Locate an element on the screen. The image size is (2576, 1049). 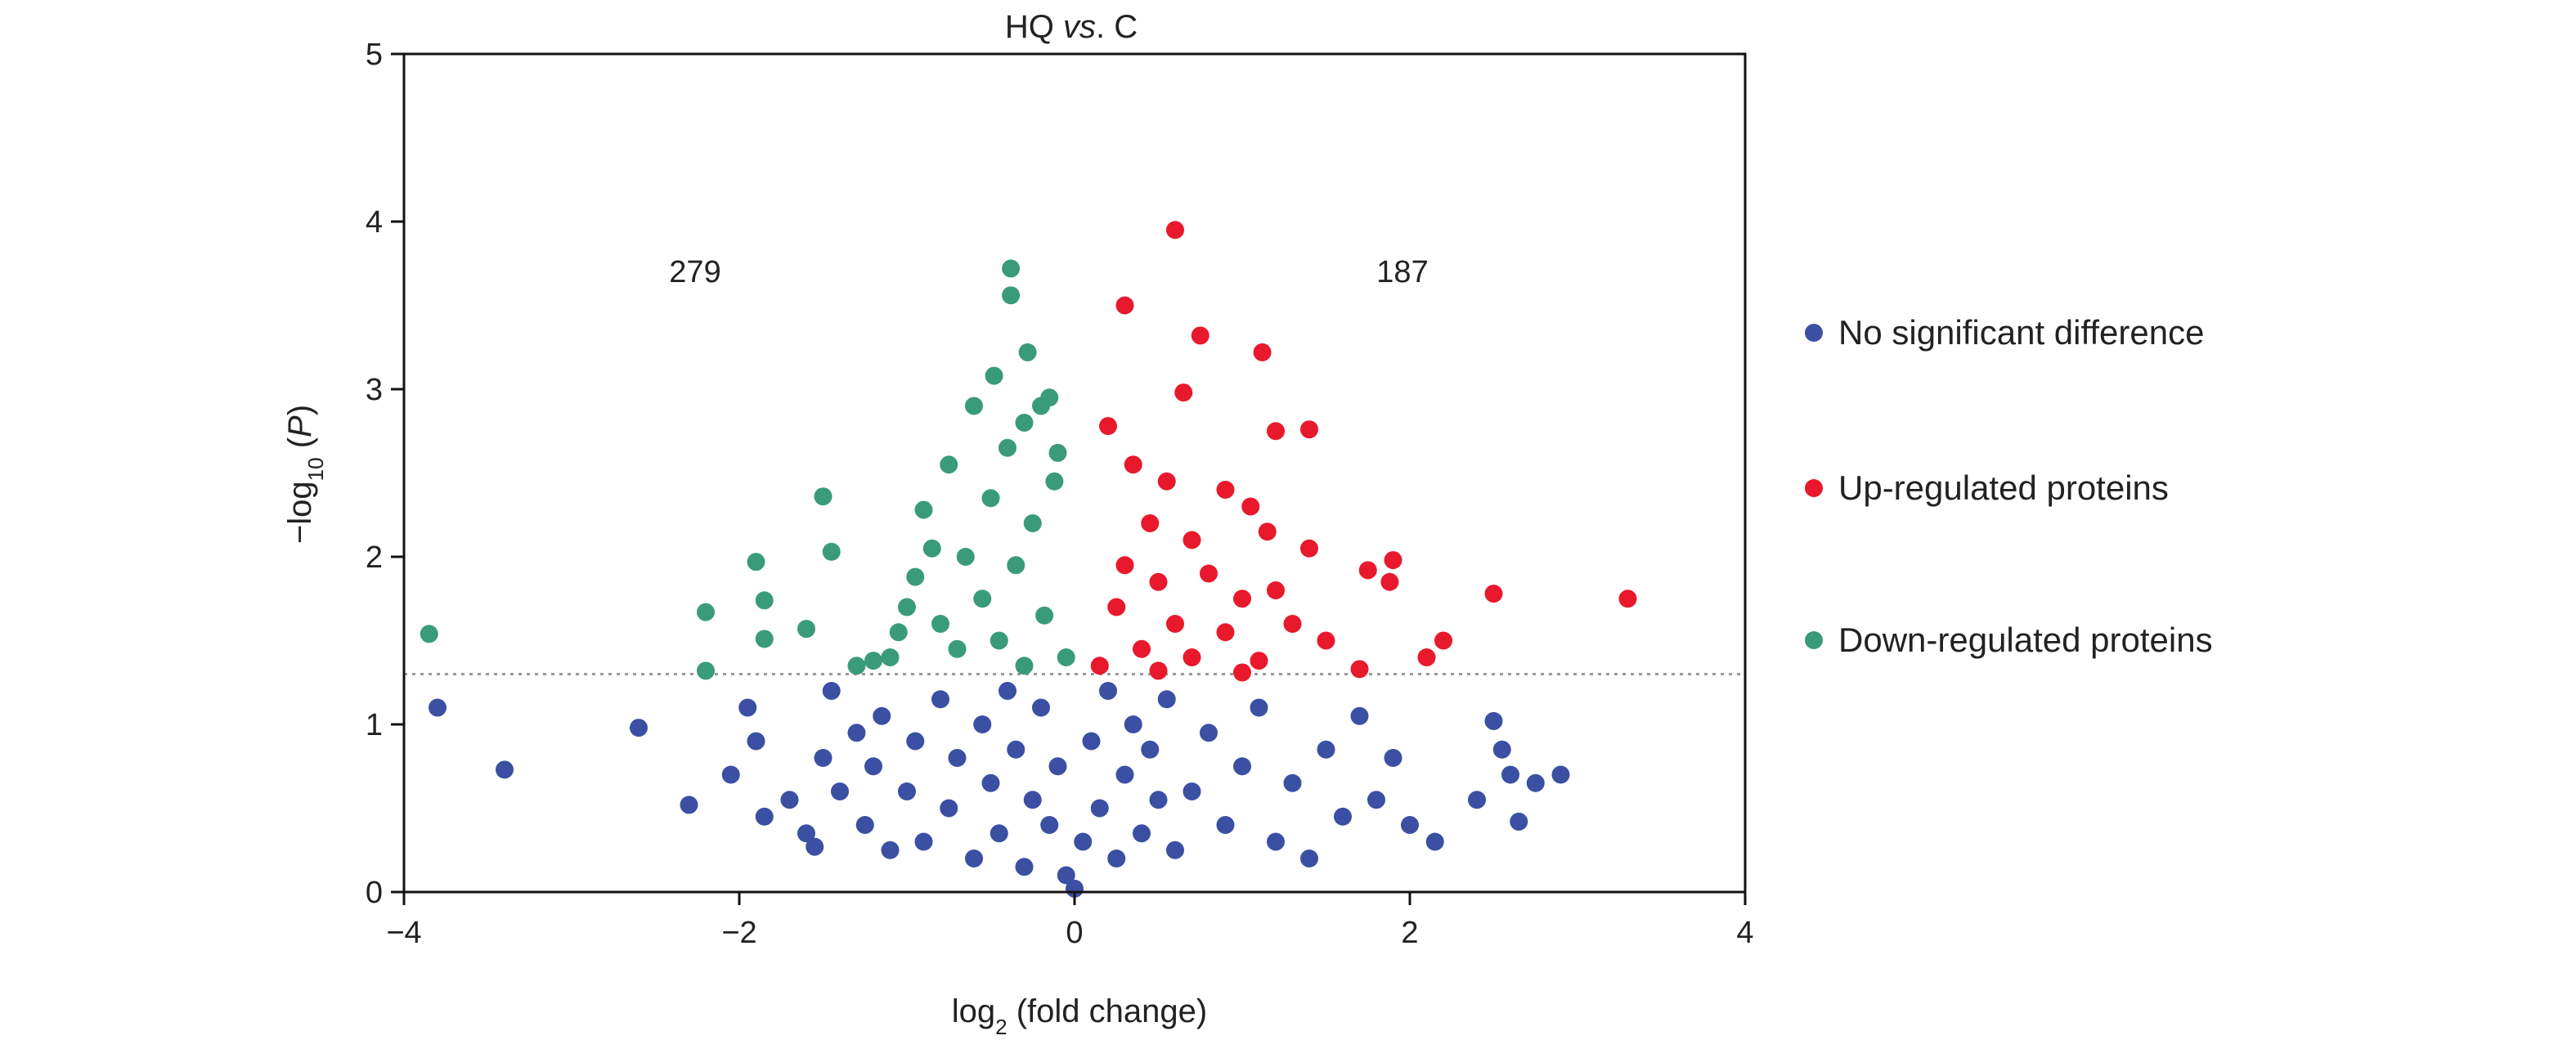
legend-item-no-significant: No significant difference is located at coordinates (2005, 332).